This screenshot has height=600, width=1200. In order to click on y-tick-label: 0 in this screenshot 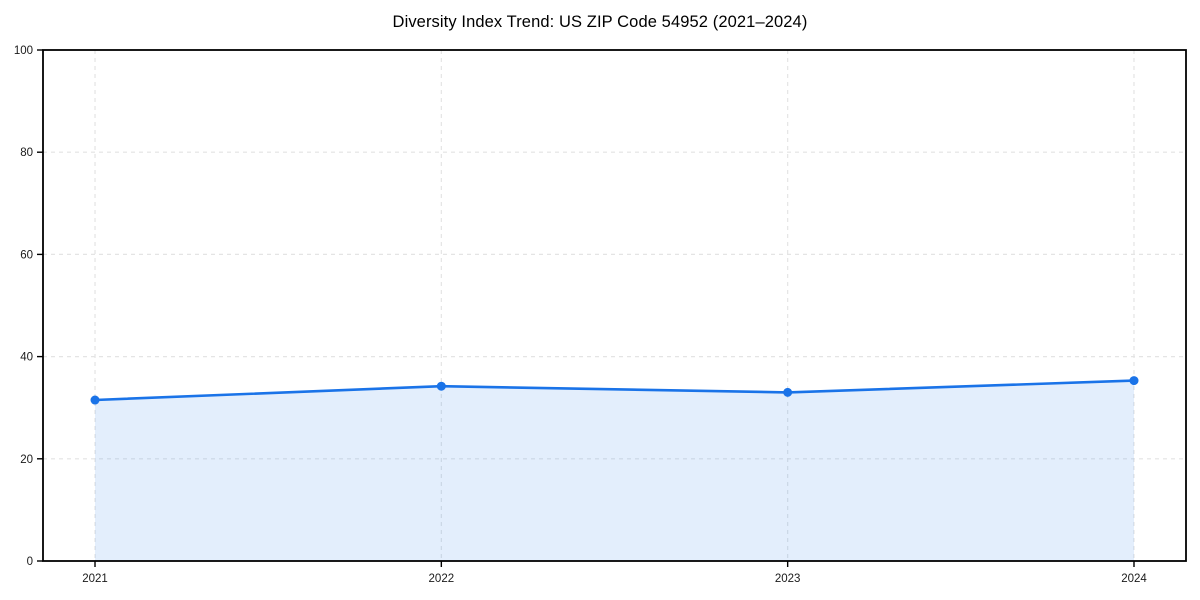, I will do `click(30, 562)`.